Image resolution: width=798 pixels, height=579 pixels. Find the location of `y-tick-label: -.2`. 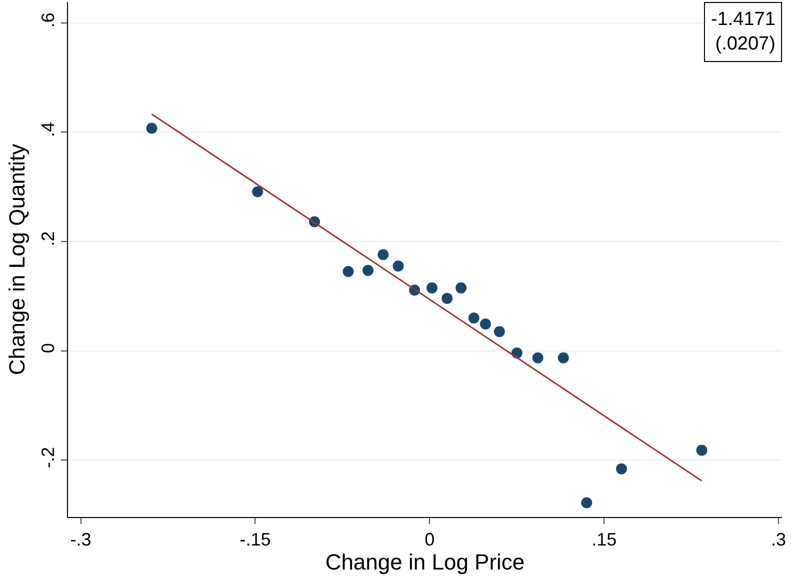

y-tick-label: -.2 is located at coordinates (48, 457).